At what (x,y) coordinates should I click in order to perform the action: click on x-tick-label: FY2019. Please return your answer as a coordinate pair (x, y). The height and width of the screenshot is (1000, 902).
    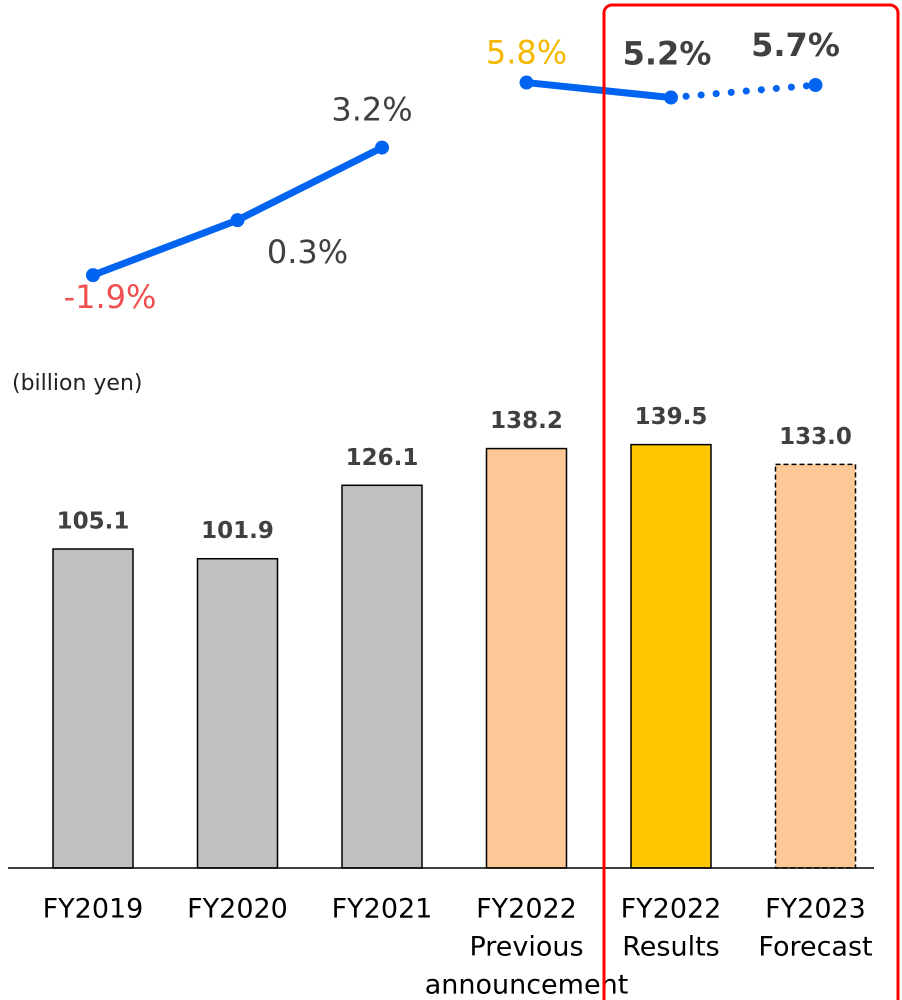
    Looking at the image, I should click on (93, 909).